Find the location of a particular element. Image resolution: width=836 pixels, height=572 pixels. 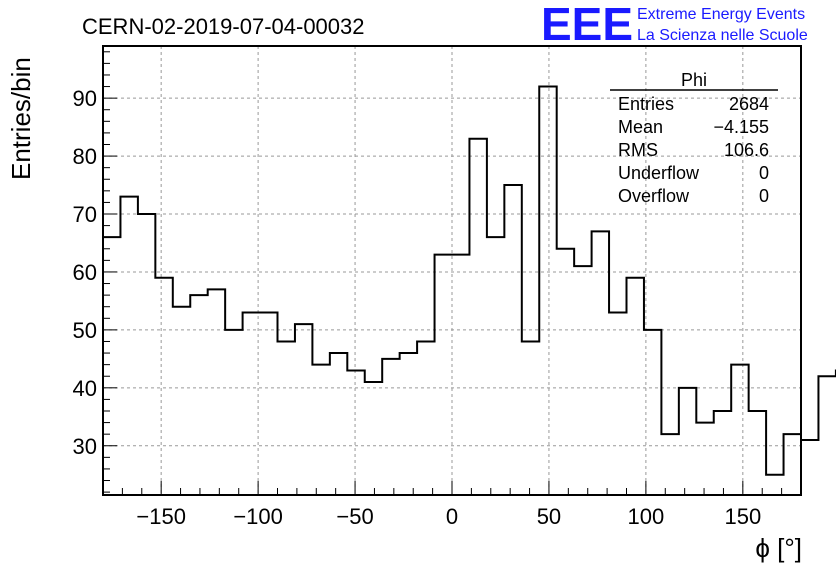

stats-value: 2684 is located at coordinates (749, 104).